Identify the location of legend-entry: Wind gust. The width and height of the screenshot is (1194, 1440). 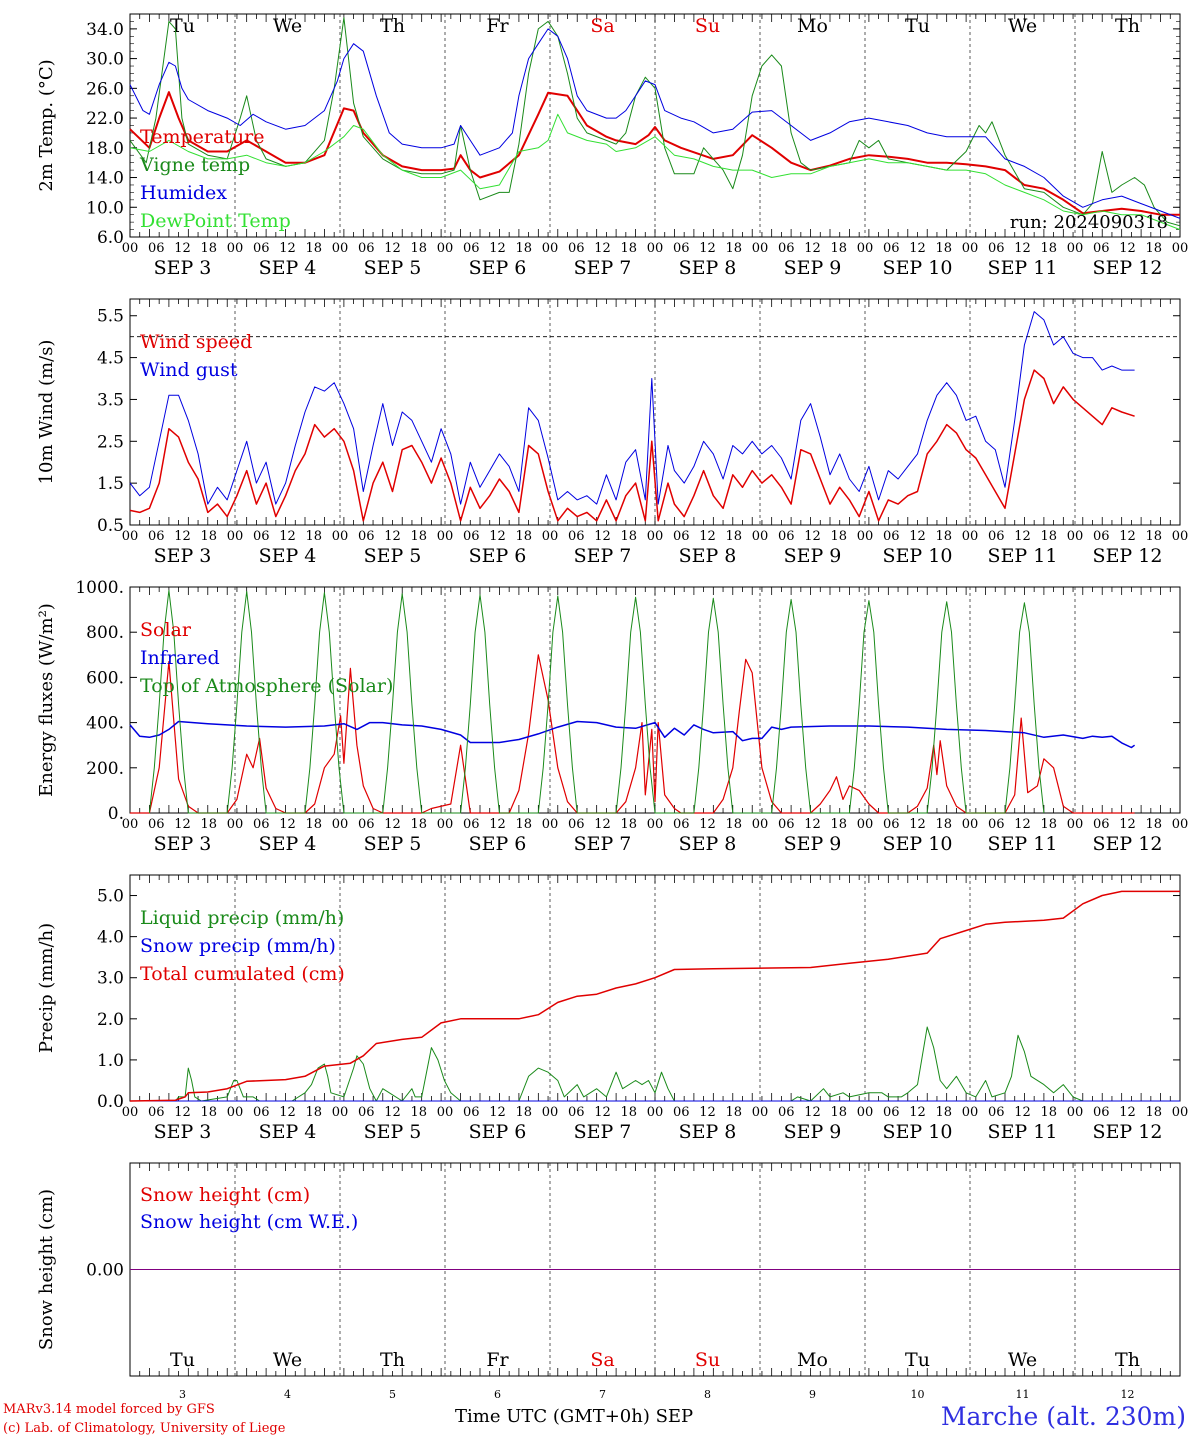
(189, 370).